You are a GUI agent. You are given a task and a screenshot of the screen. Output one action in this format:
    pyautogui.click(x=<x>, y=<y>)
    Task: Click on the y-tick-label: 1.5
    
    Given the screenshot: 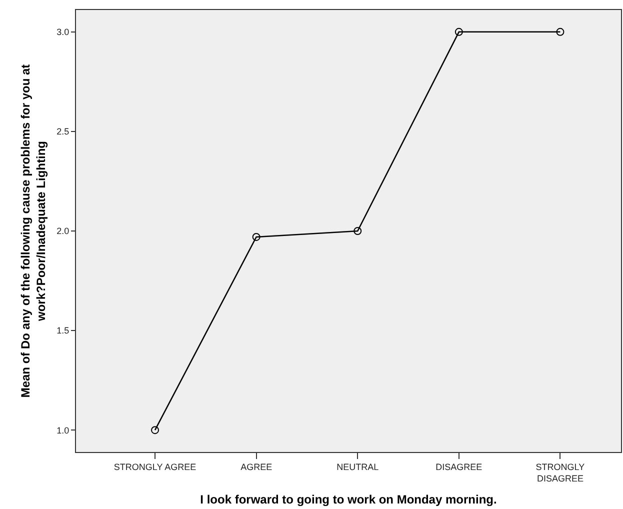 What is the action you would take?
    pyautogui.click(x=63, y=331)
    